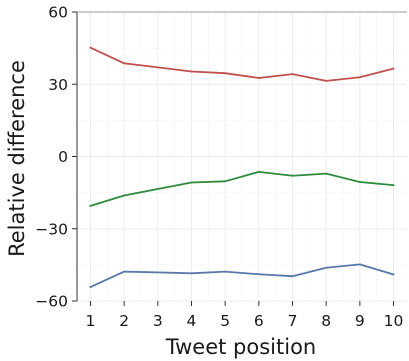  Describe the element at coordinates (58, 13) in the screenshot. I see `y-tick-label: 60` at that location.